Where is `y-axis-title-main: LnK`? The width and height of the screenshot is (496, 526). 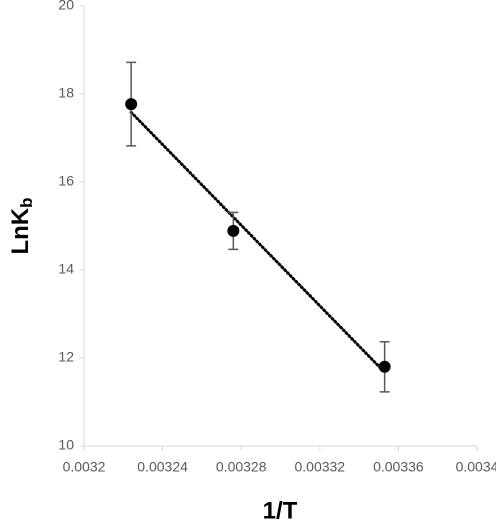
y-axis-title-main: LnK is located at coordinates (20, 230).